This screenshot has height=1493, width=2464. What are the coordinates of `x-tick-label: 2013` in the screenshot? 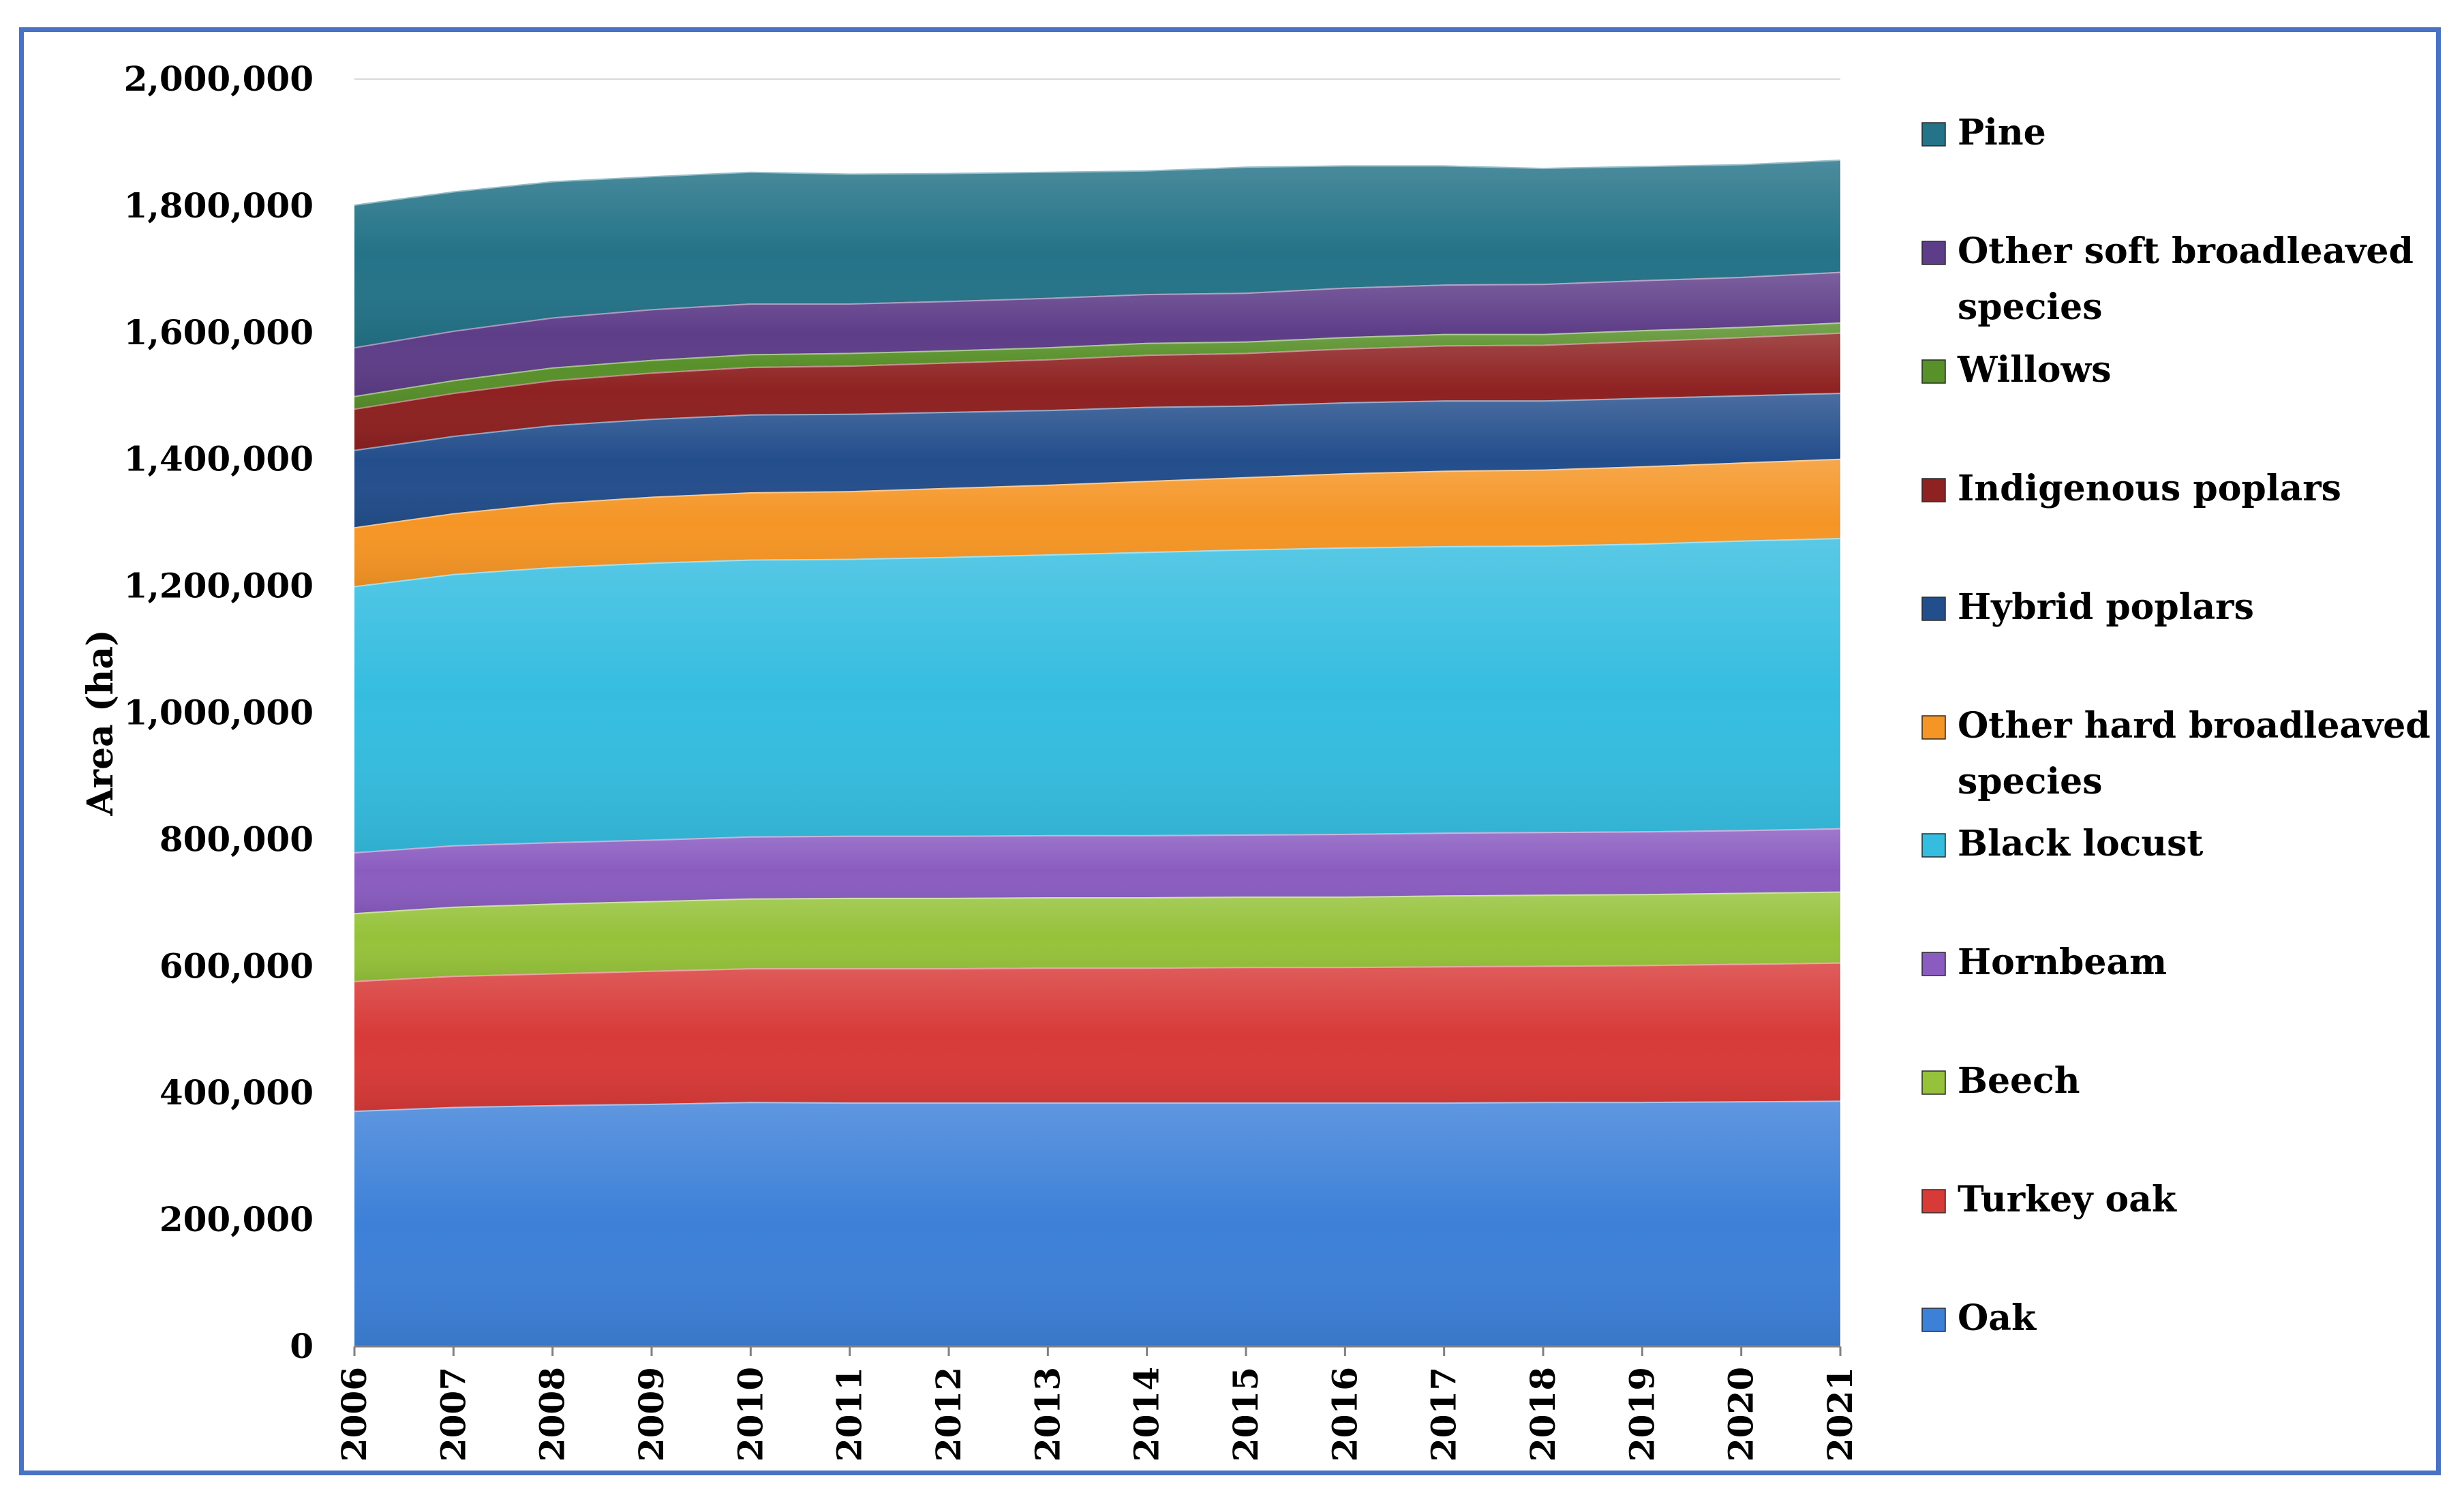 It's located at (1047, 1414).